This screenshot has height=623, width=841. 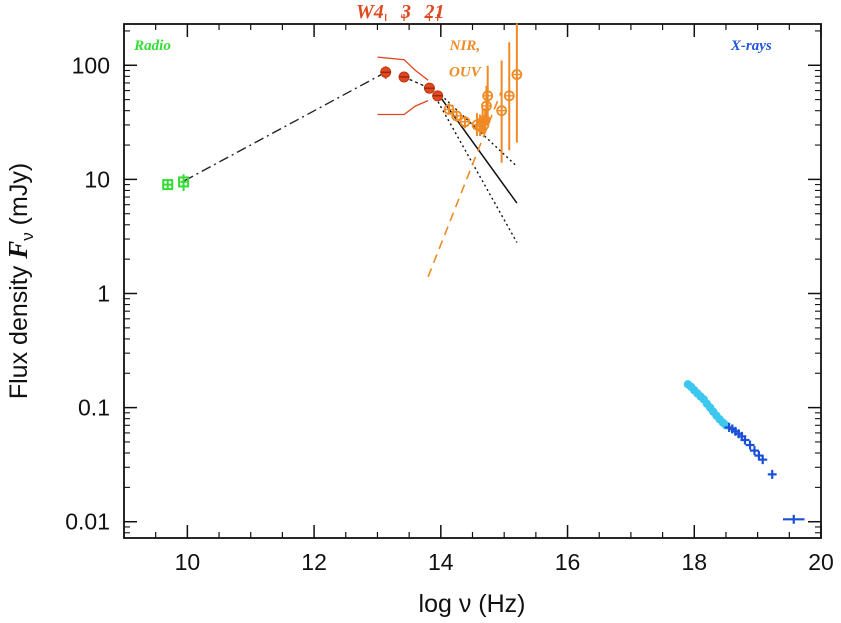 I want to click on band-label-2: NIR,, so click(x=464, y=46).